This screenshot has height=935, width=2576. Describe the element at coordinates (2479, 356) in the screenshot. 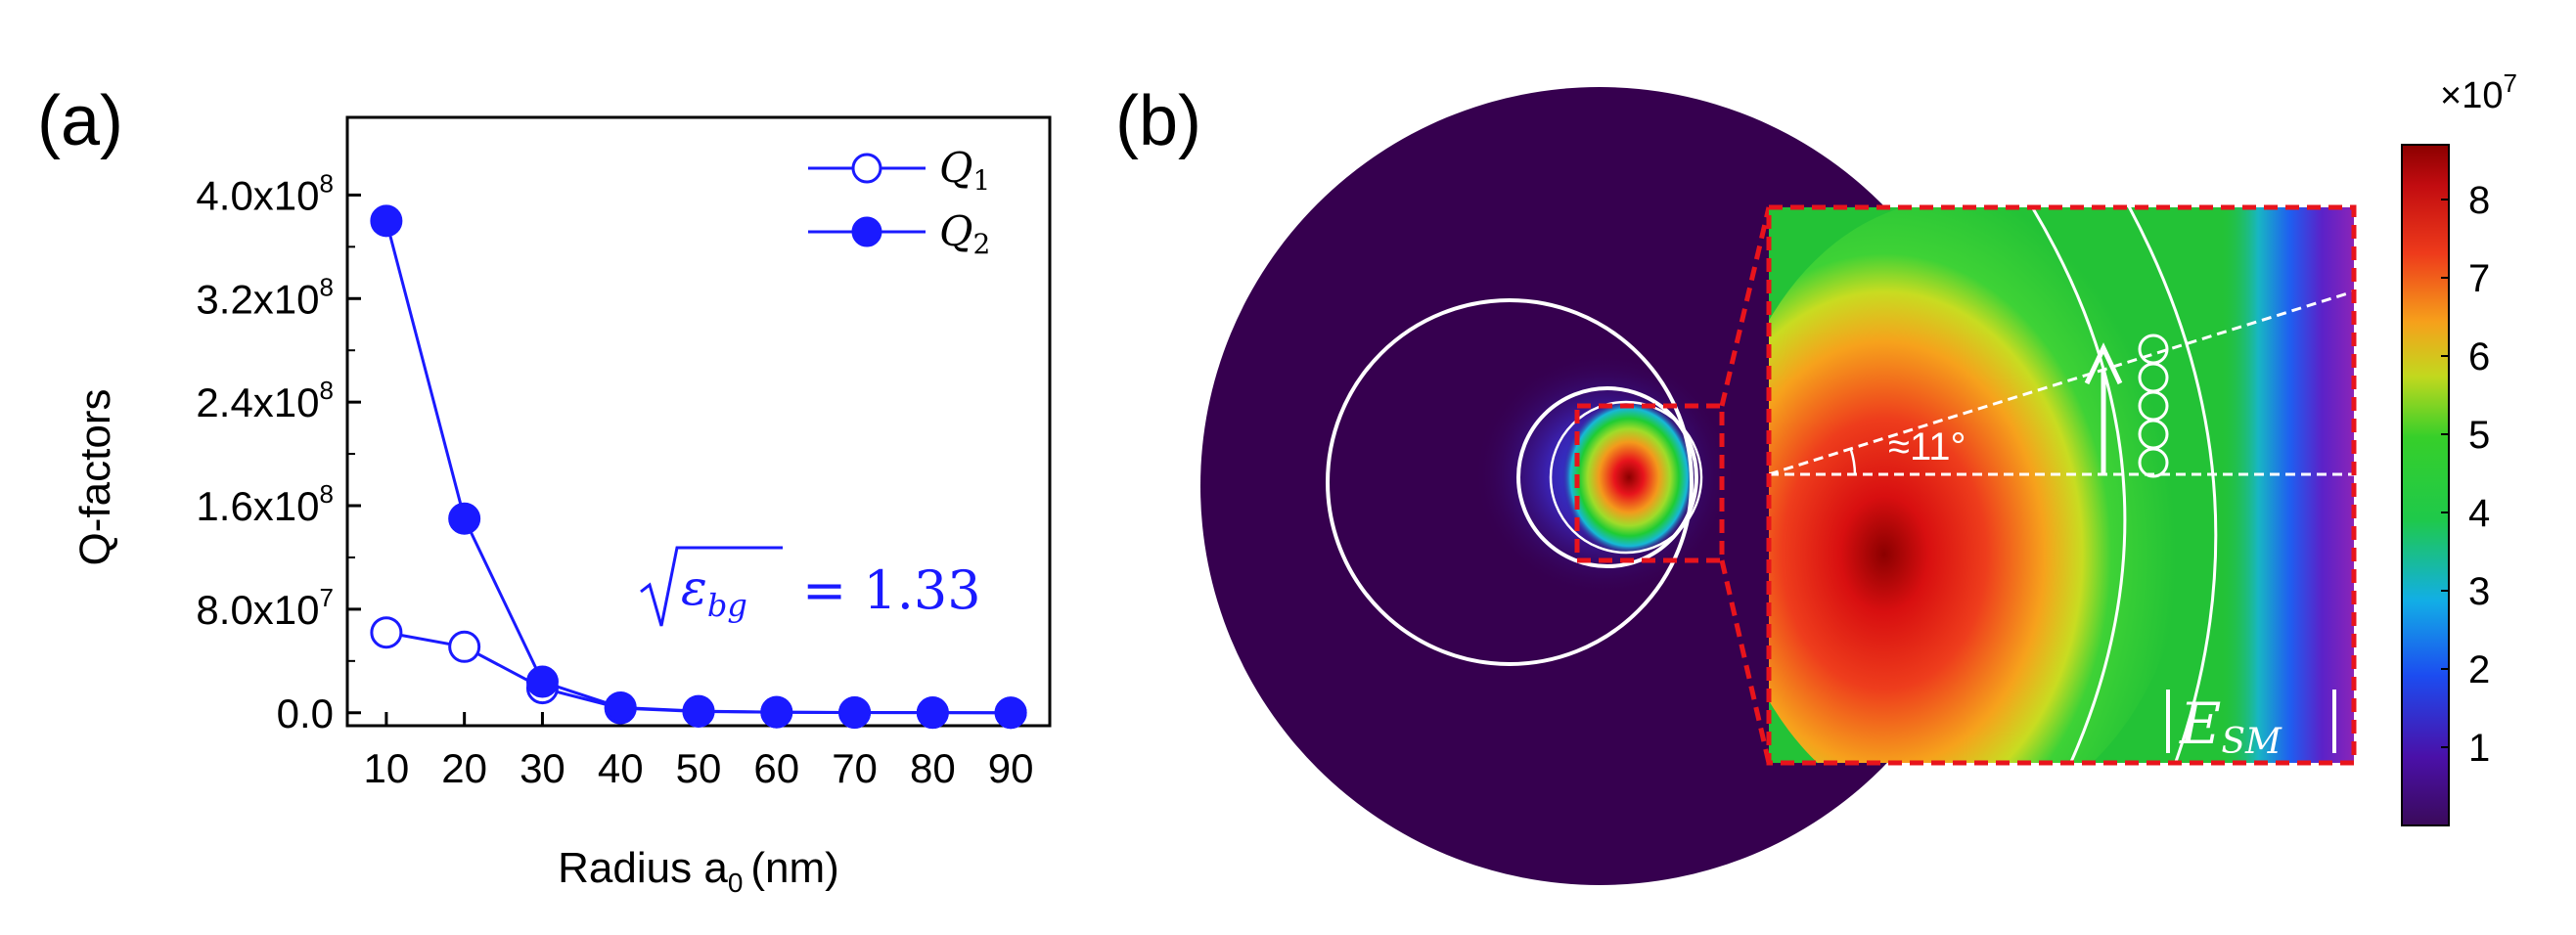

I see `colorbar-tick-label: 6` at that location.